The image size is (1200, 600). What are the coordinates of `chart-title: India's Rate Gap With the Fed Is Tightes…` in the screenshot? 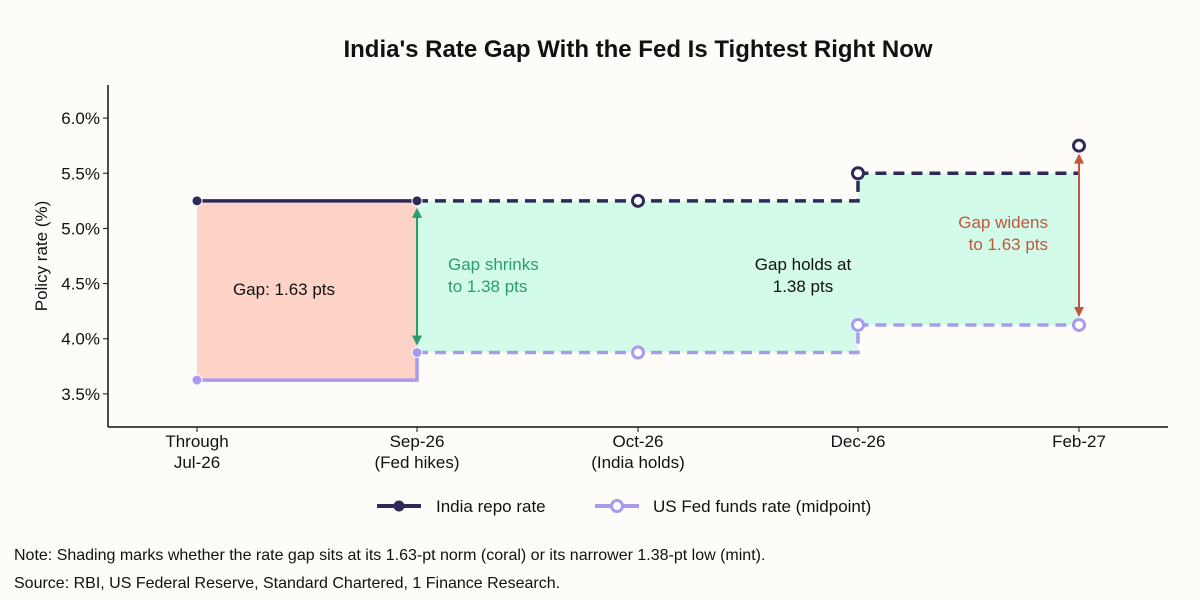 It's located at (637, 49).